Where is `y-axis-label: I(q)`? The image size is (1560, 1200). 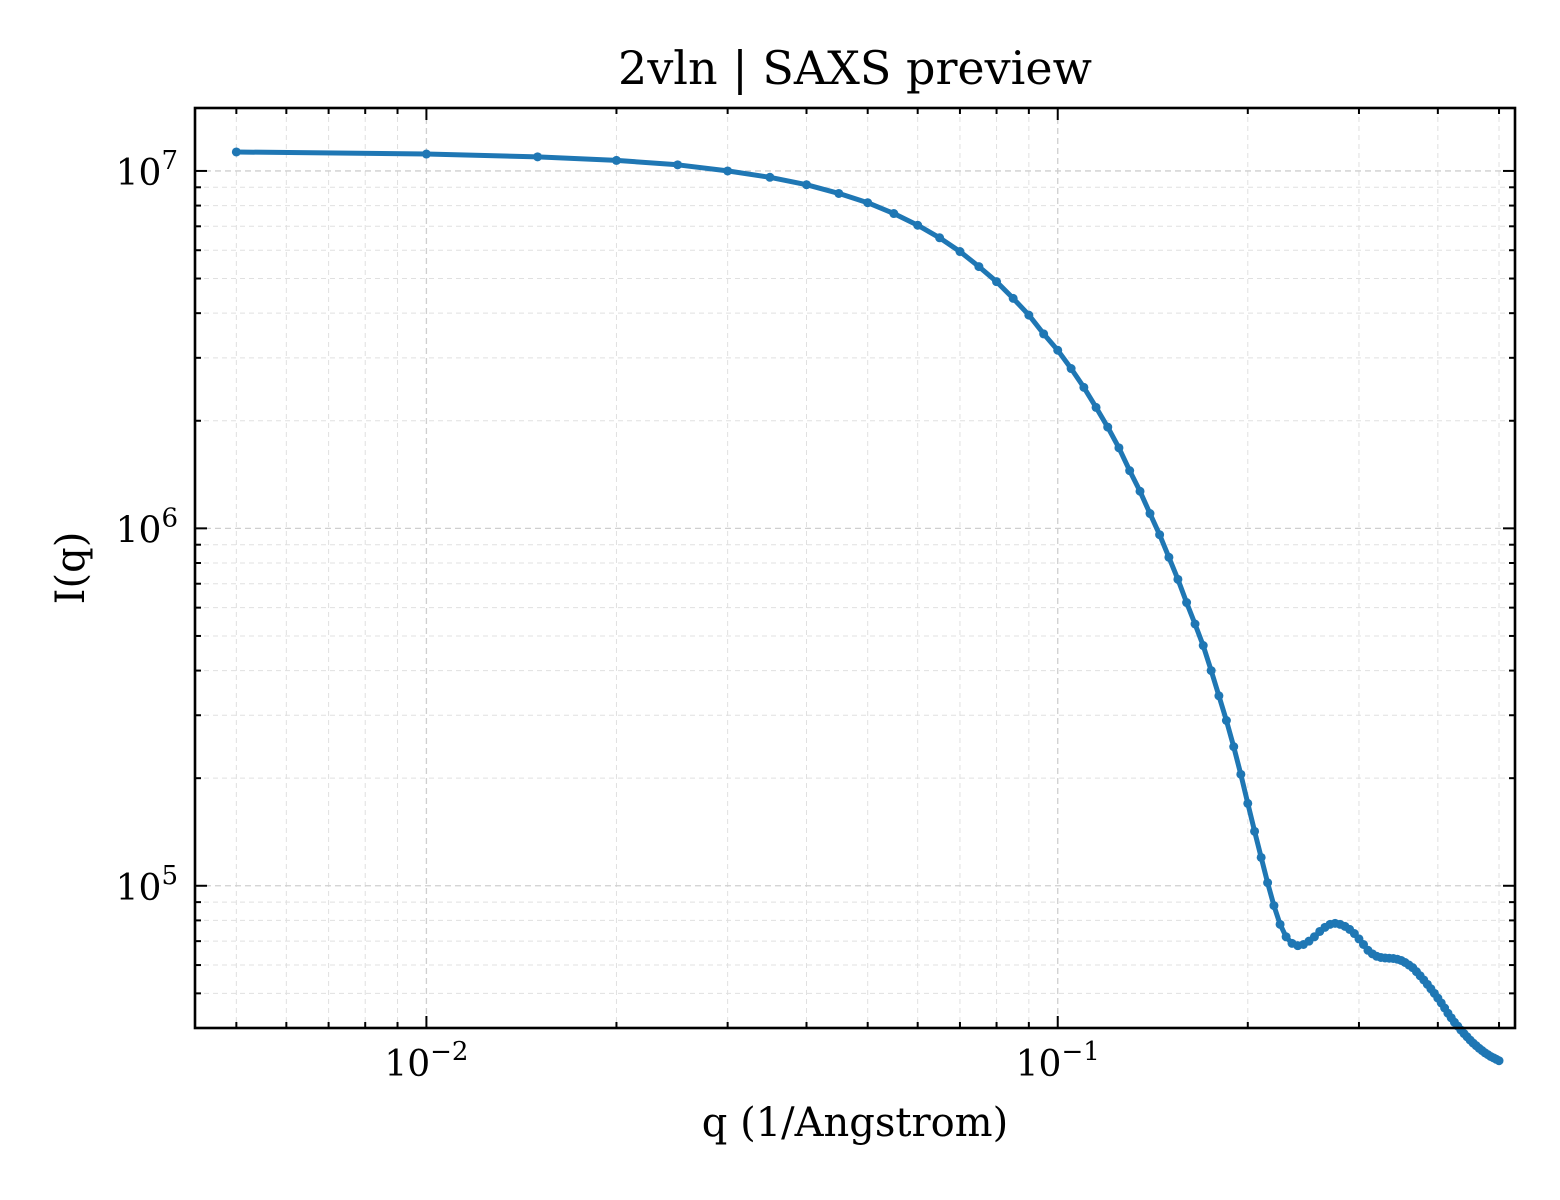 y-axis-label: I(q) is located at coordinates (71, 568).